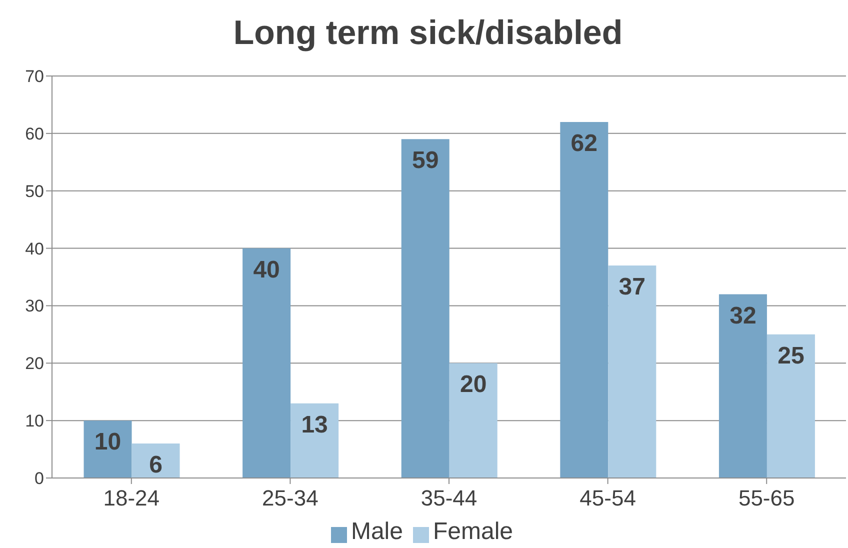 The width and height of the screenshot is (848, 548). Describe the element at coordinates (608, 498) in the screenshot. I see `x-tick-label: 45-54` at that location.